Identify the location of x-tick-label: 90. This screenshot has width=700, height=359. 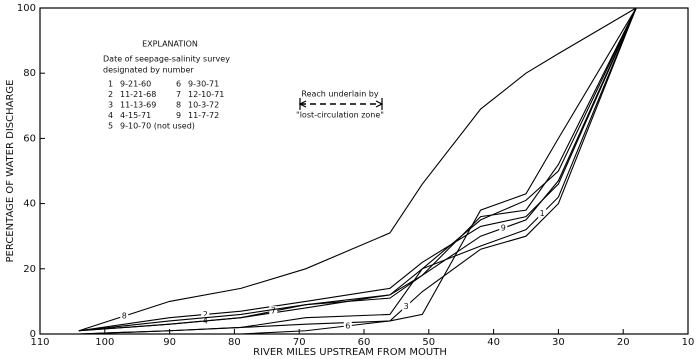
(169, 342).